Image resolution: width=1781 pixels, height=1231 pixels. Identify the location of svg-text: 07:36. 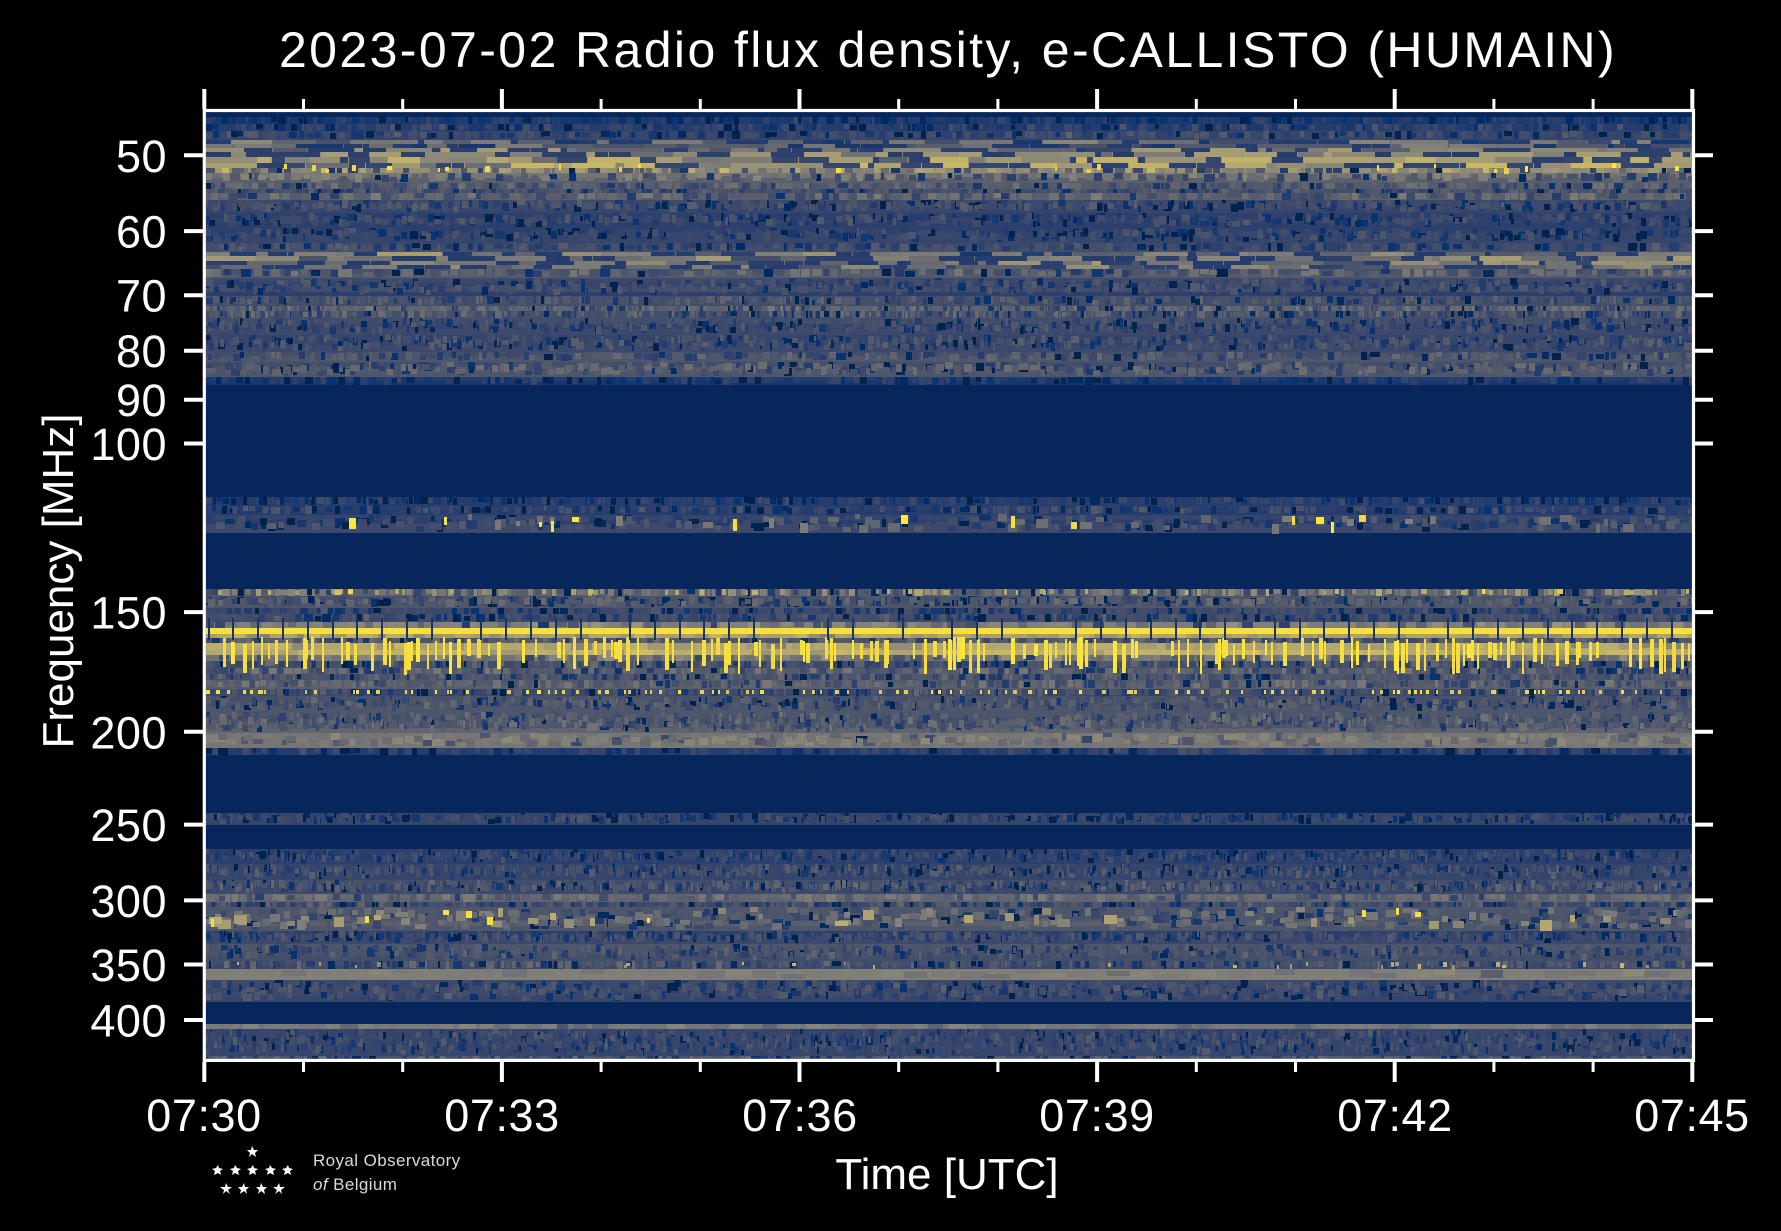
(800, 1115).